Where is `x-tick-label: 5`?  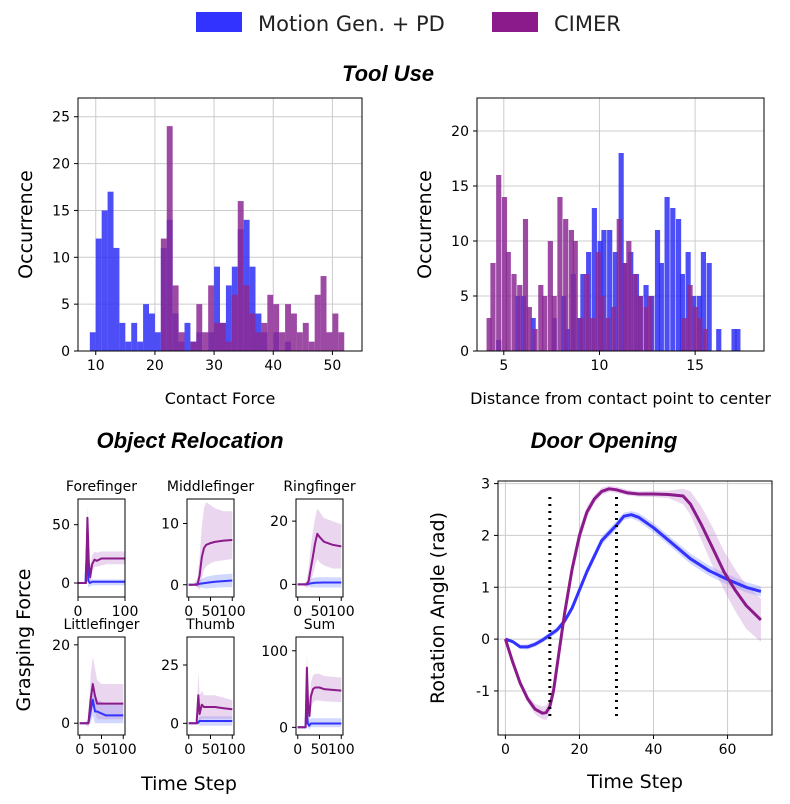
x-tick-label: 5 is located at coordinates (503, 366).